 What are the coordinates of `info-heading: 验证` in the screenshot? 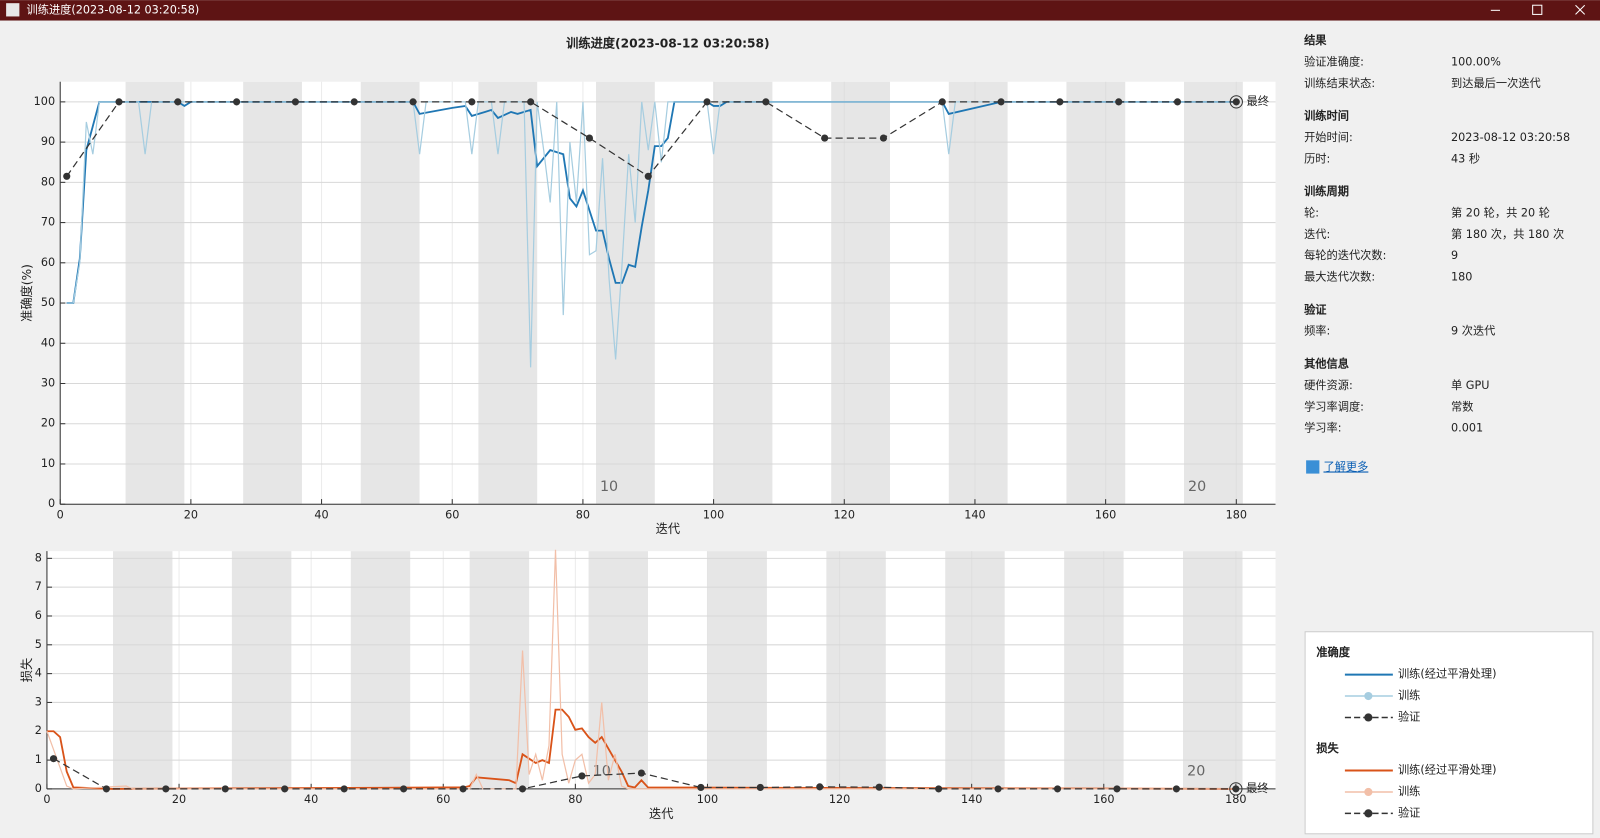 It's located at (1315, 309).